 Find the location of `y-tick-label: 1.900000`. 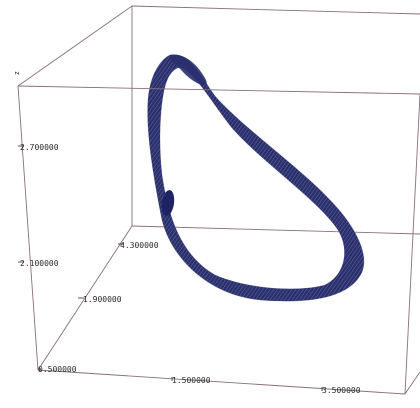

y-tick-label: 1.900000 is located at coordinates (102, 299).